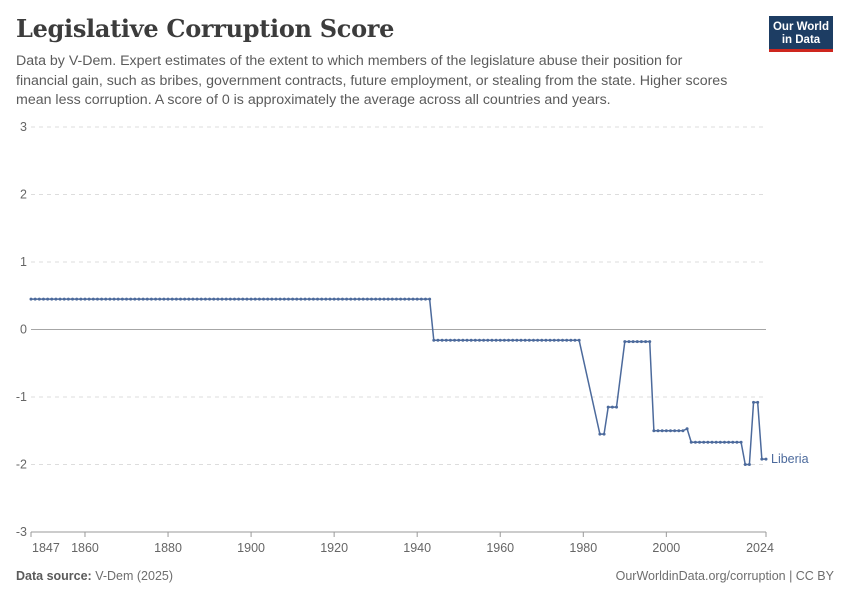 Image resolution: width=850 pixels, height=600 pixels. Describe the element at coordinates (23, 127) in the screenshot. I see `y-tick-label: 3` at that location.